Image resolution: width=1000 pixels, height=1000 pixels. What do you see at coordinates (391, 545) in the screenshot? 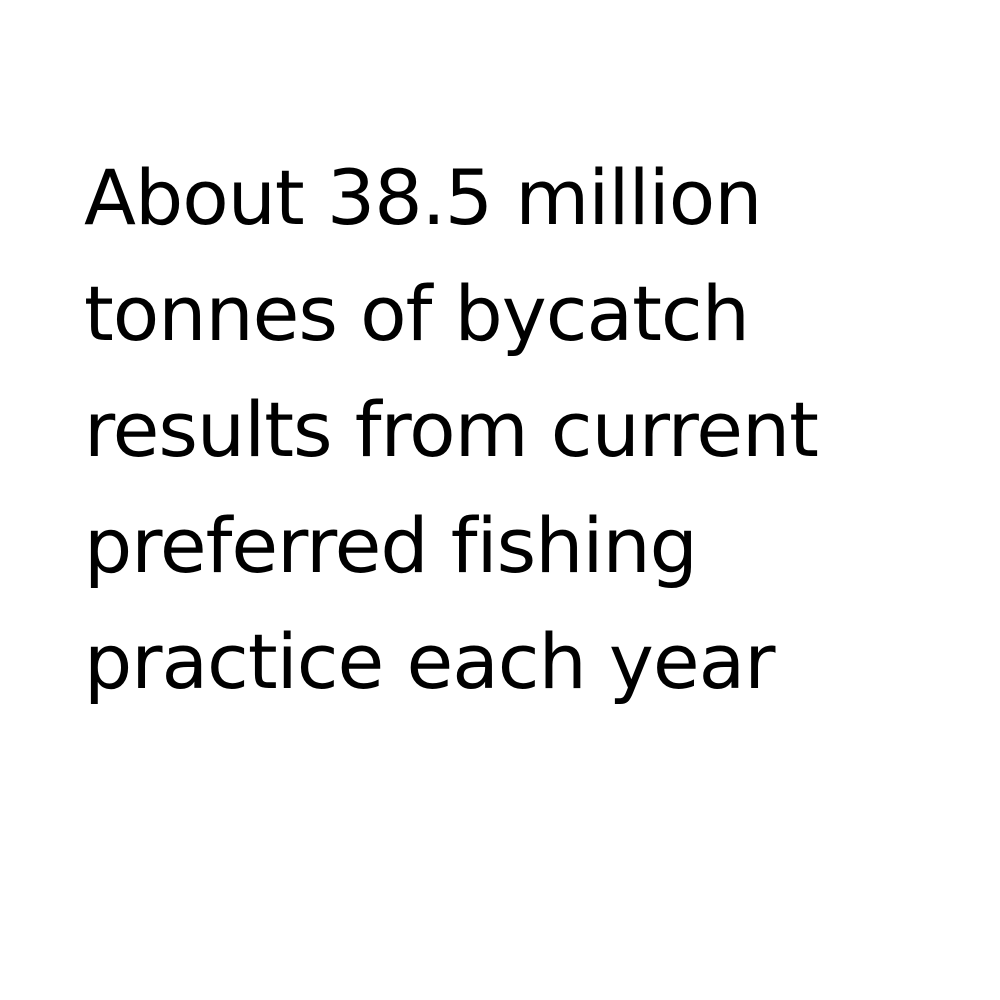
I see `statement-line-4: preferred fishing` at bounding box center [391, 545].